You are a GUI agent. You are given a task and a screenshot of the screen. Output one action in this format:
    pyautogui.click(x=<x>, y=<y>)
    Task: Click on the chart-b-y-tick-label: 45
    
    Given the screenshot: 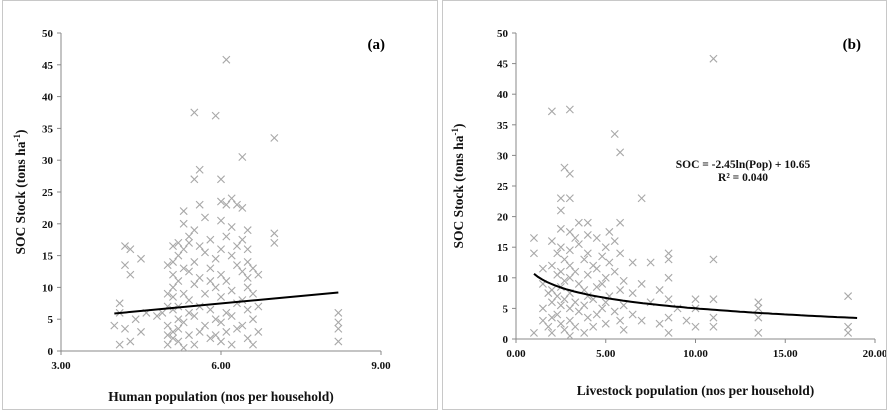 What is the action you would take?
    pyautogui.click(x=503, y=65)
    